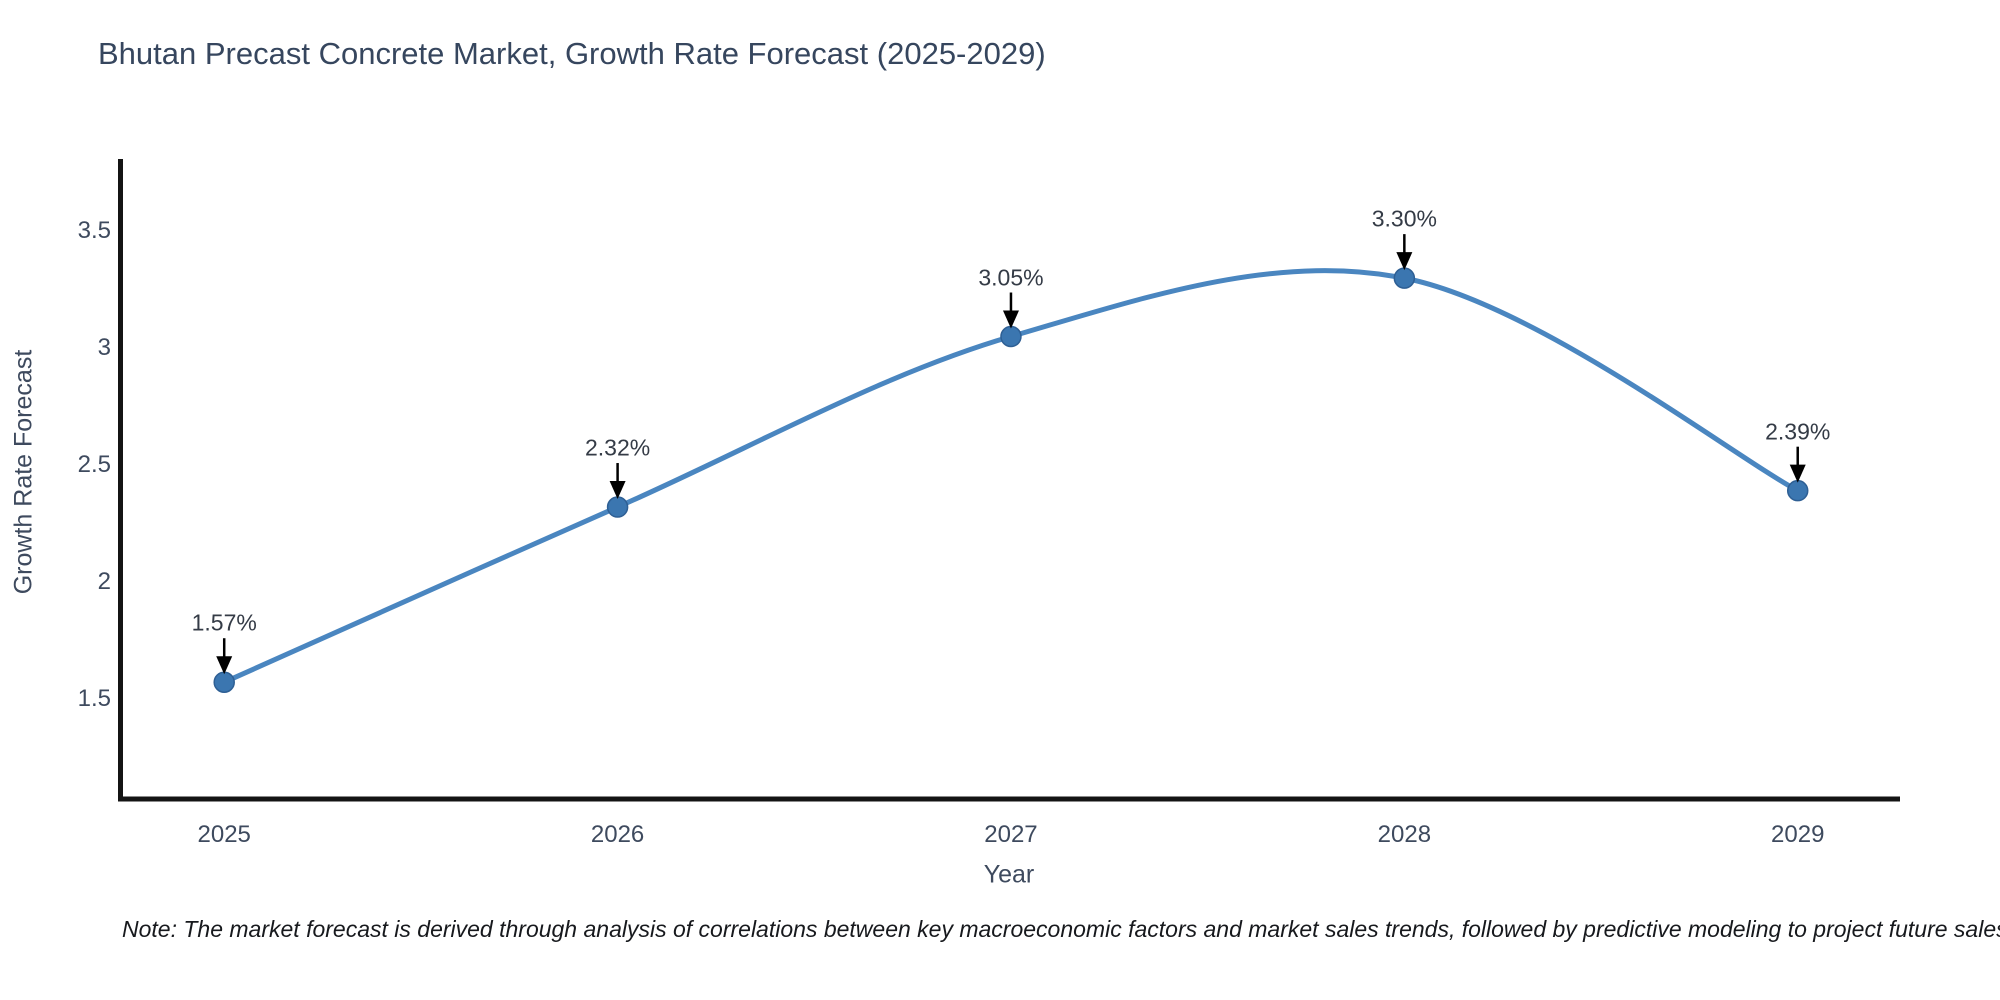 This screenshot has width=2000, height=1000. Describe the element at coordinates (94, 464) in the screenshot. I see `y-tick-label: 2.5` at that location.